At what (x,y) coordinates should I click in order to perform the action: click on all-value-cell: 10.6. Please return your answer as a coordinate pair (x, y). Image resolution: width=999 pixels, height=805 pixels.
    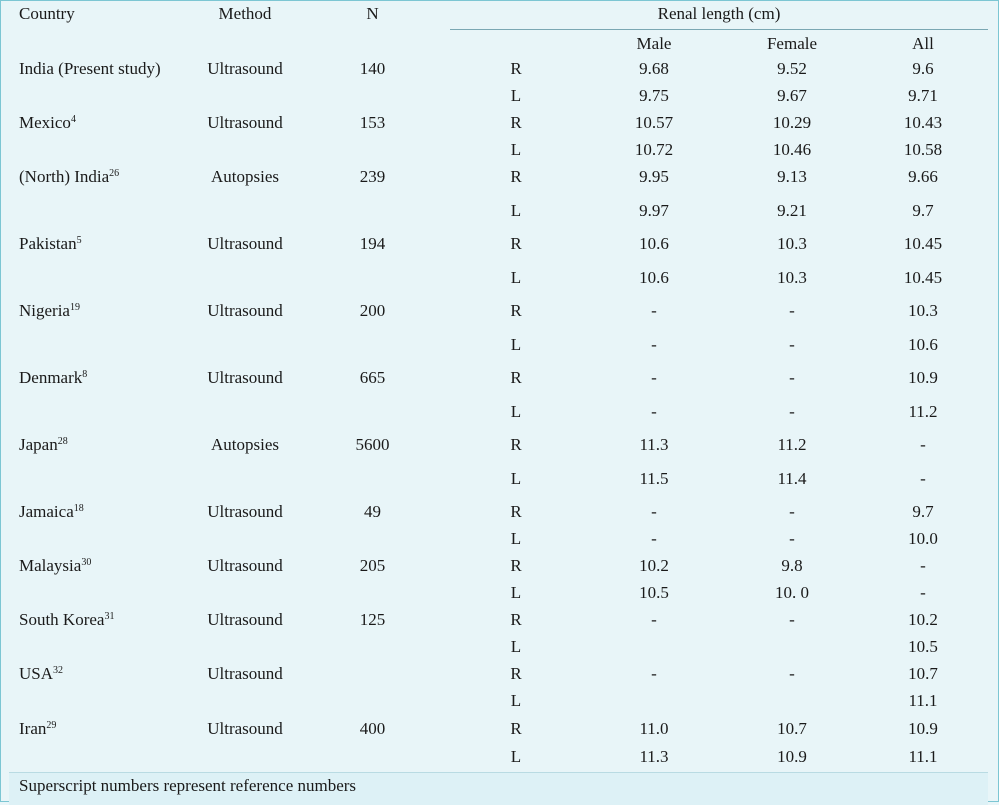
    Looking at the image, I should click on (923, 344).